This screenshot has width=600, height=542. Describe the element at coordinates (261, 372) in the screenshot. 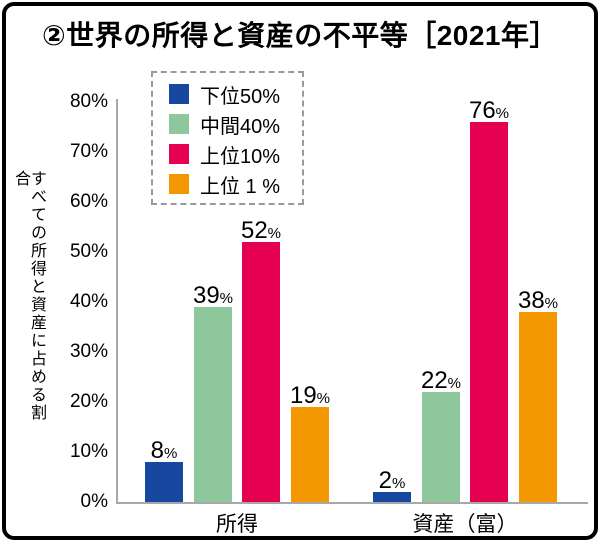

I see `bar-上位10%-所得` at that location.